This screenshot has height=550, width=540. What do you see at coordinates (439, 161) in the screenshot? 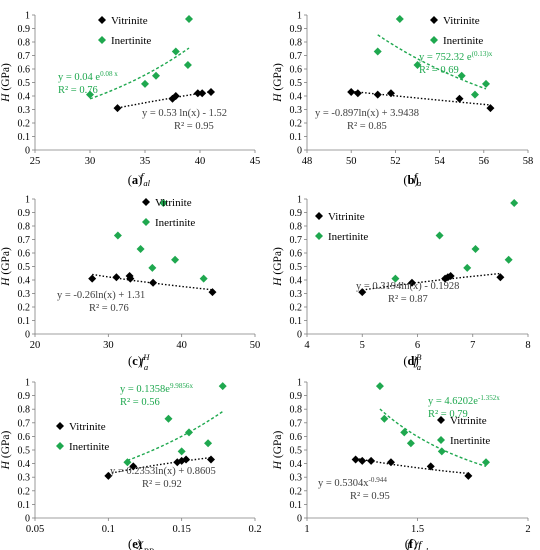
I see `x-tick-label: 54` at bounding box center [439, 161].